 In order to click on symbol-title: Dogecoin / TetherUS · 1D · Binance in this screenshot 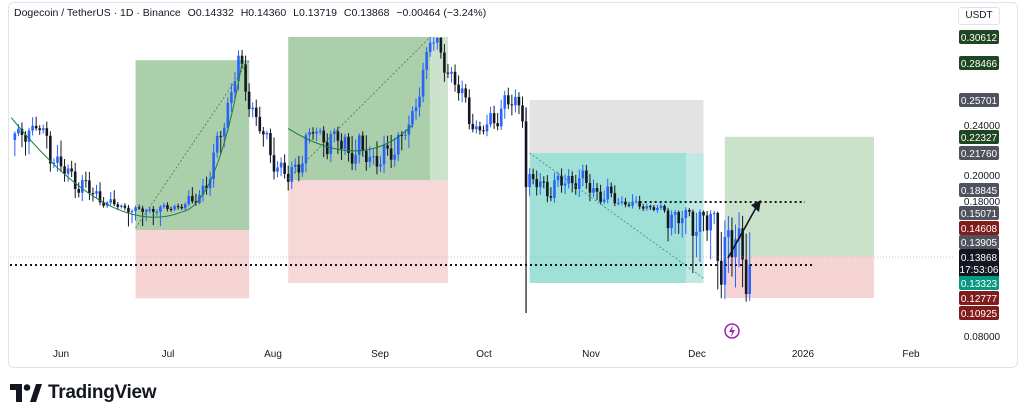, I will do `click(97, 13)`.